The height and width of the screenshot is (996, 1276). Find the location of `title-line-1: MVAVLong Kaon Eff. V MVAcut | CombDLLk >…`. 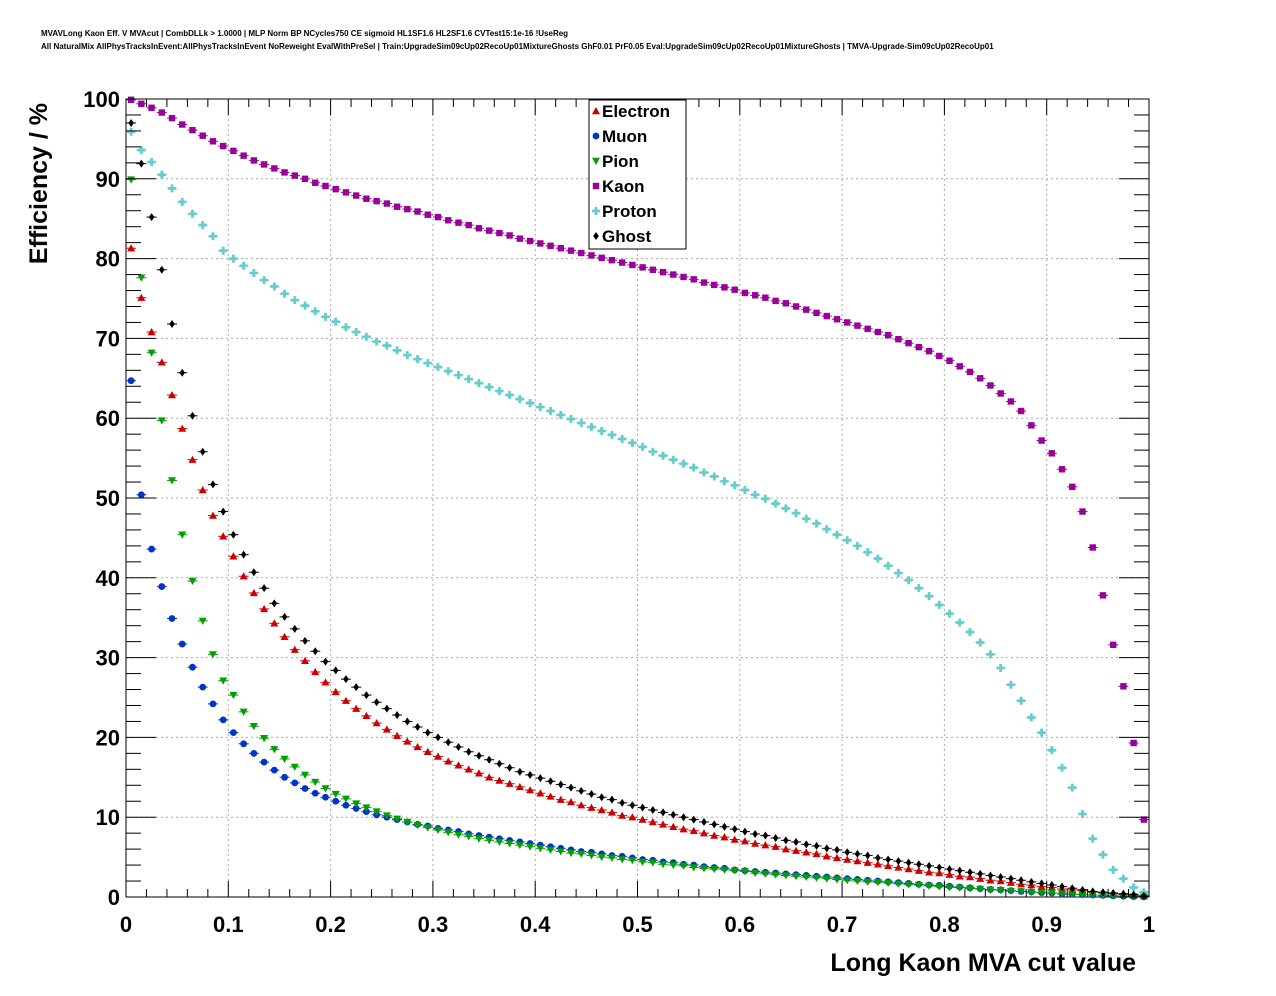

title-line-1: MVAVLong Kaon Eff. V MVAcut | CombDLLk >… is located at coordinates (305, 33).